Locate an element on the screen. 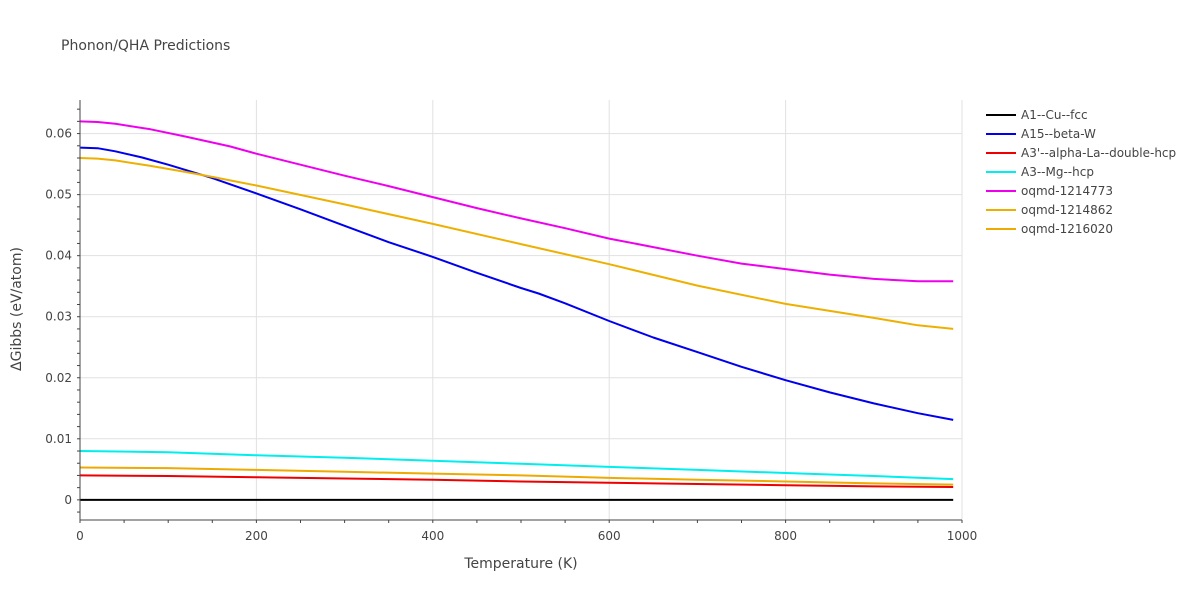 The image size is (1200, 600). legend-item: oqmd-1214773 is located at coordinates (1049, 191).